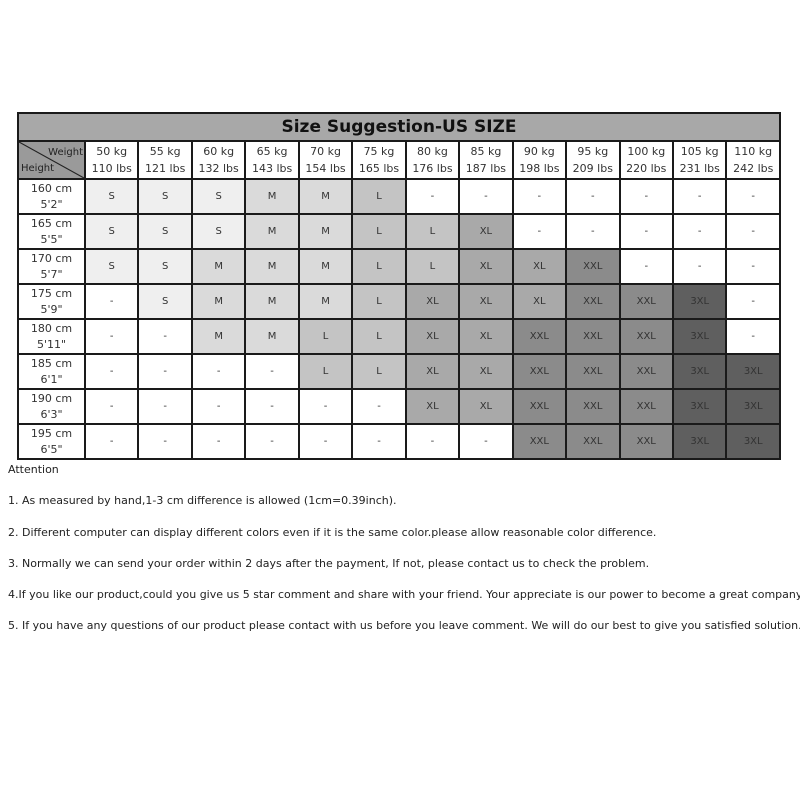 The image size is (800, 800). I want to click on weight-kg: 110 kg, so click(753, 151).